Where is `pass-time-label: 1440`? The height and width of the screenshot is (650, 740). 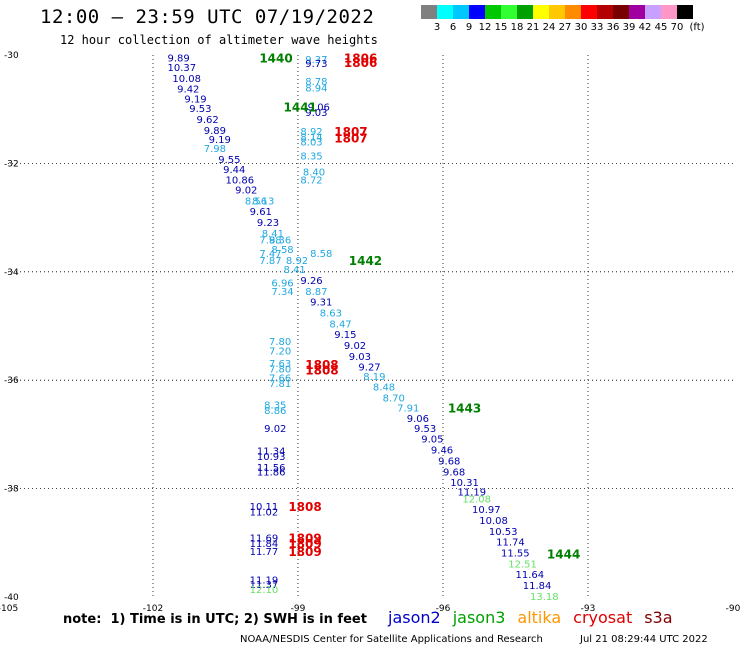 pass-time-label: 1440 is located at coordinates (275, 59).